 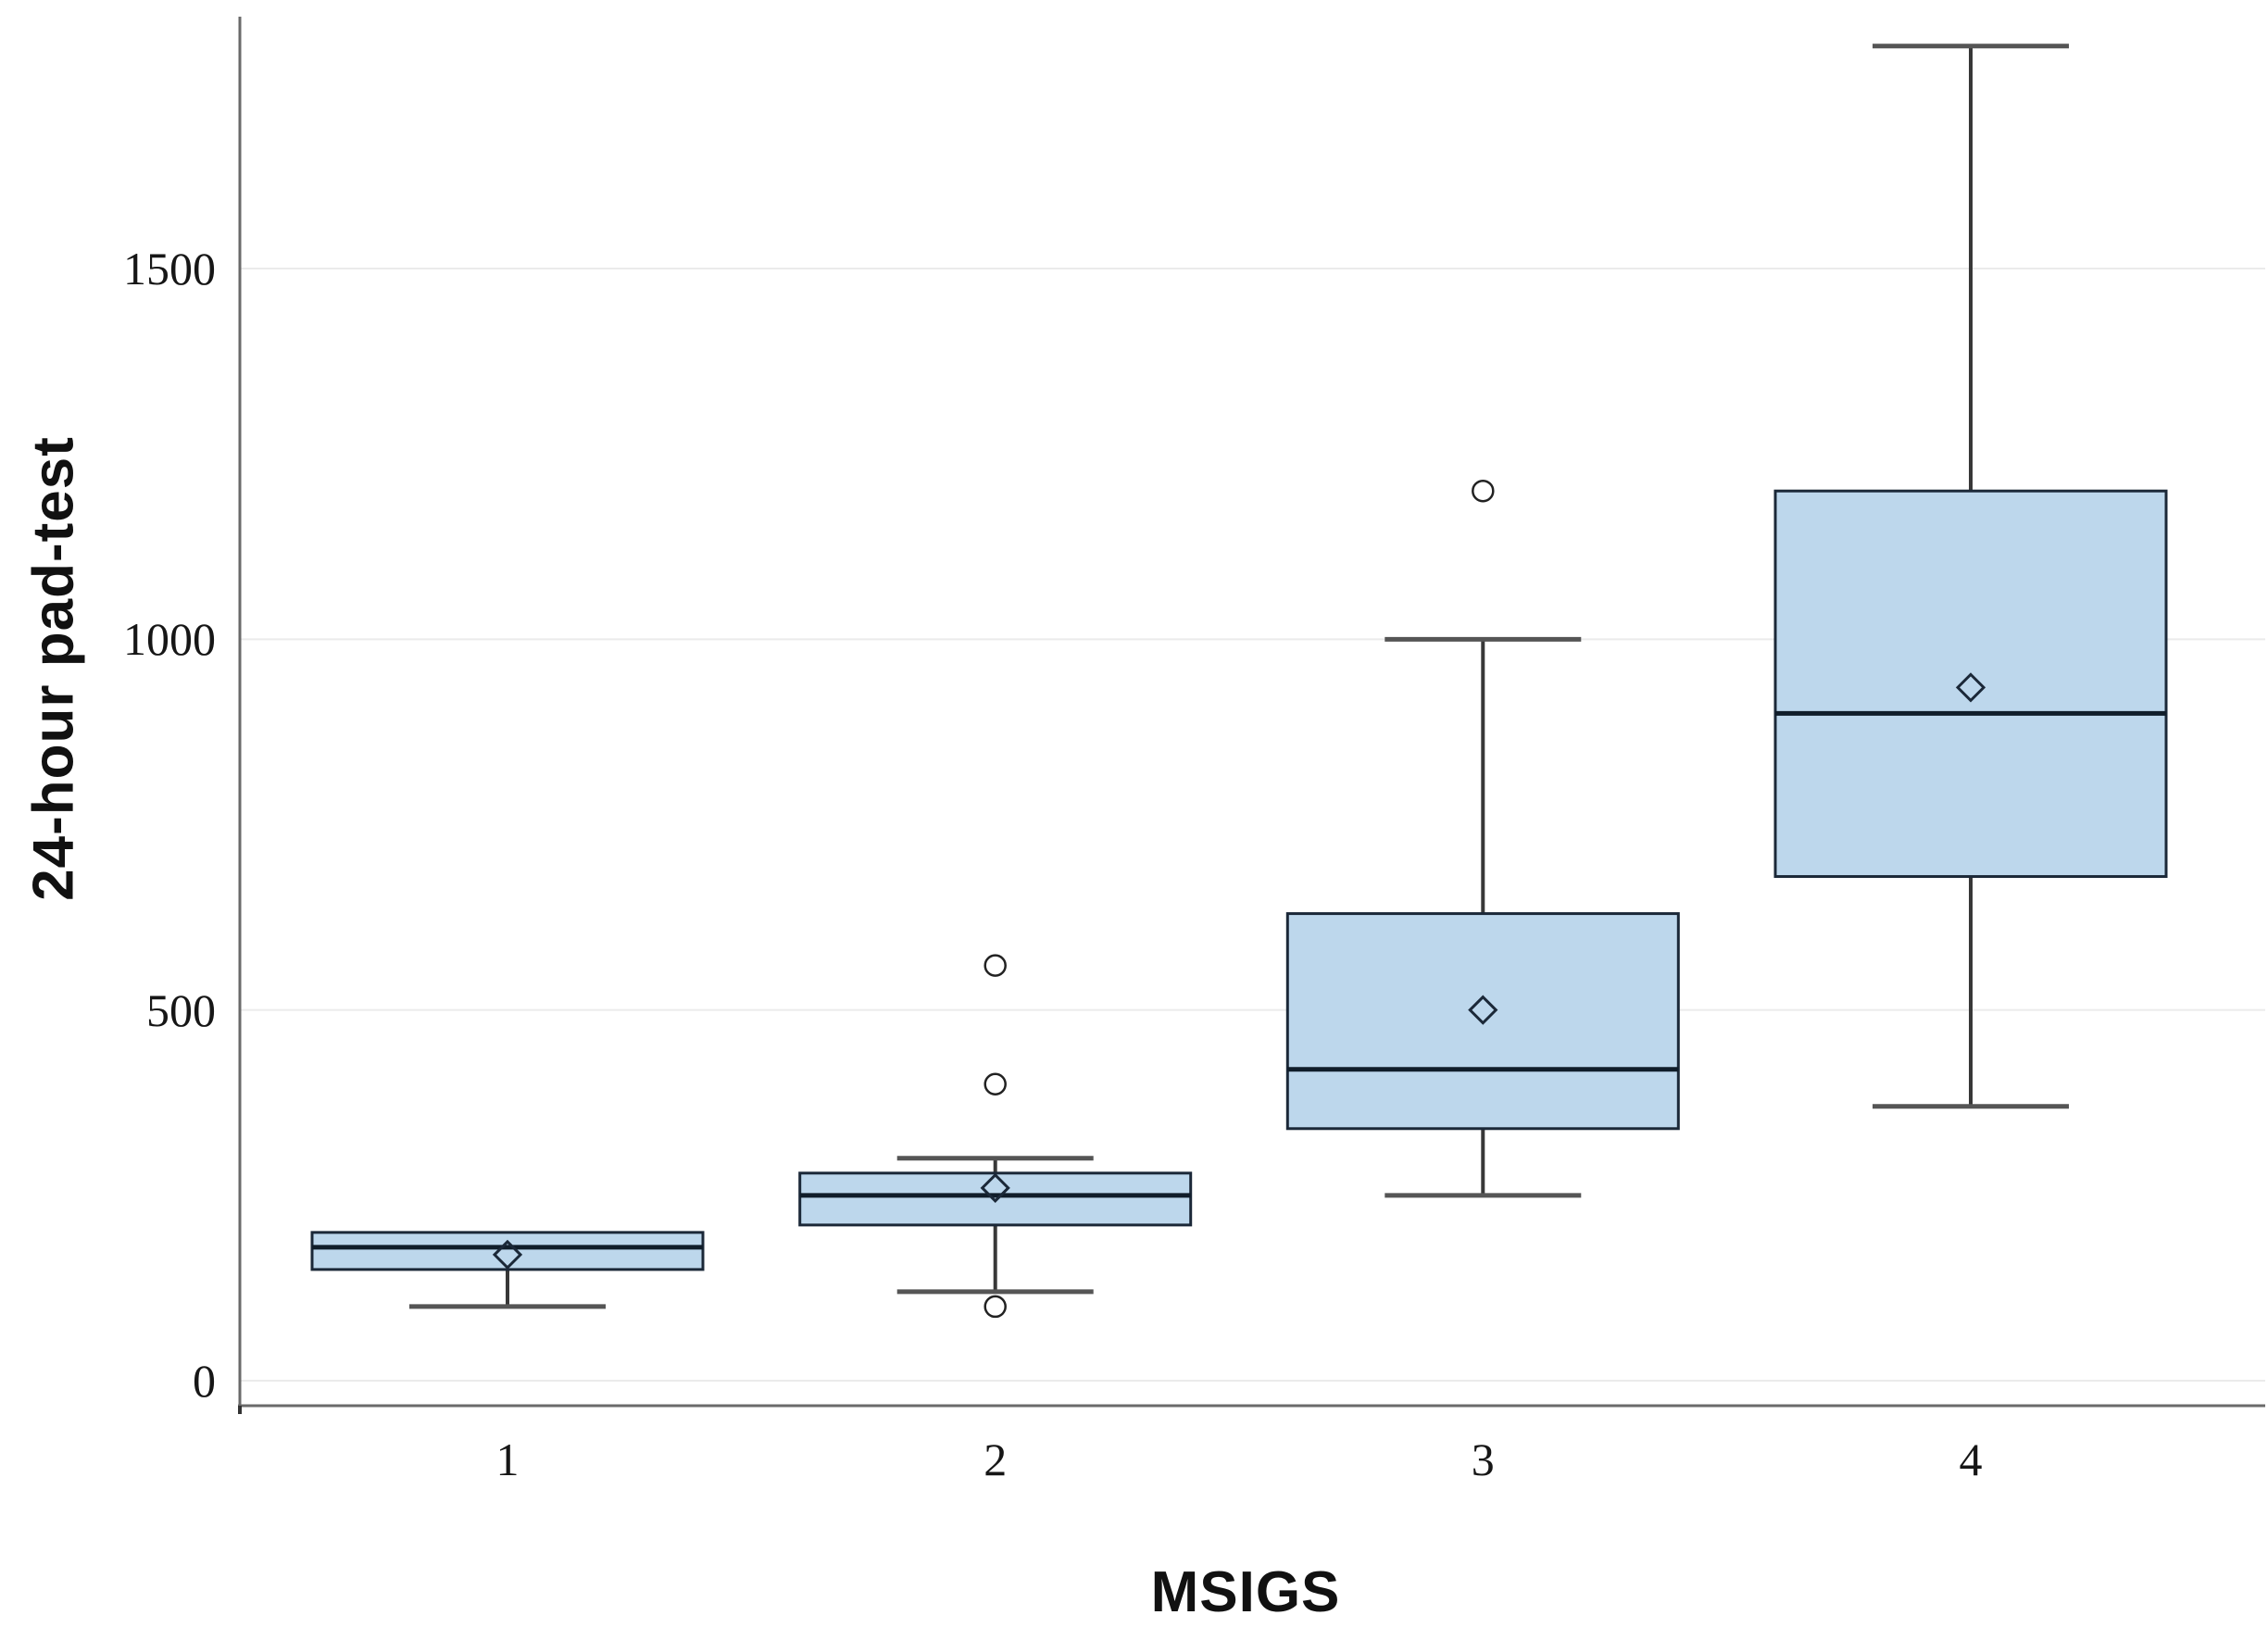 I want to click on y-tick-label-500: 500, so click(x=181, y=1009).